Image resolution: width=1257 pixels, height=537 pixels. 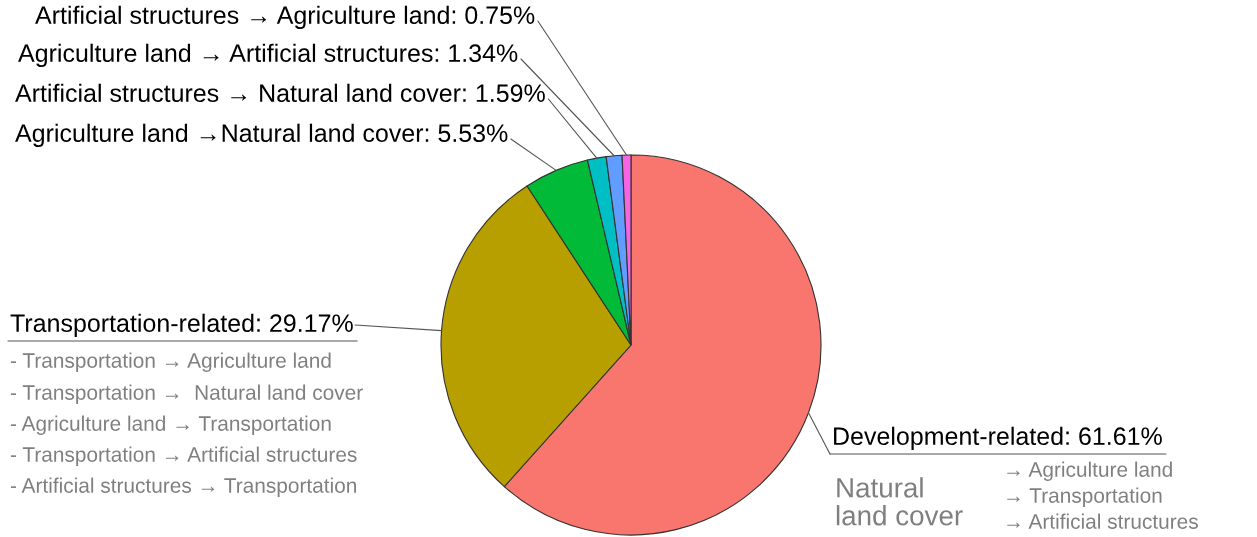 I want to click on text: - Transportation → Natural land cover, so click(x=186, y=394).